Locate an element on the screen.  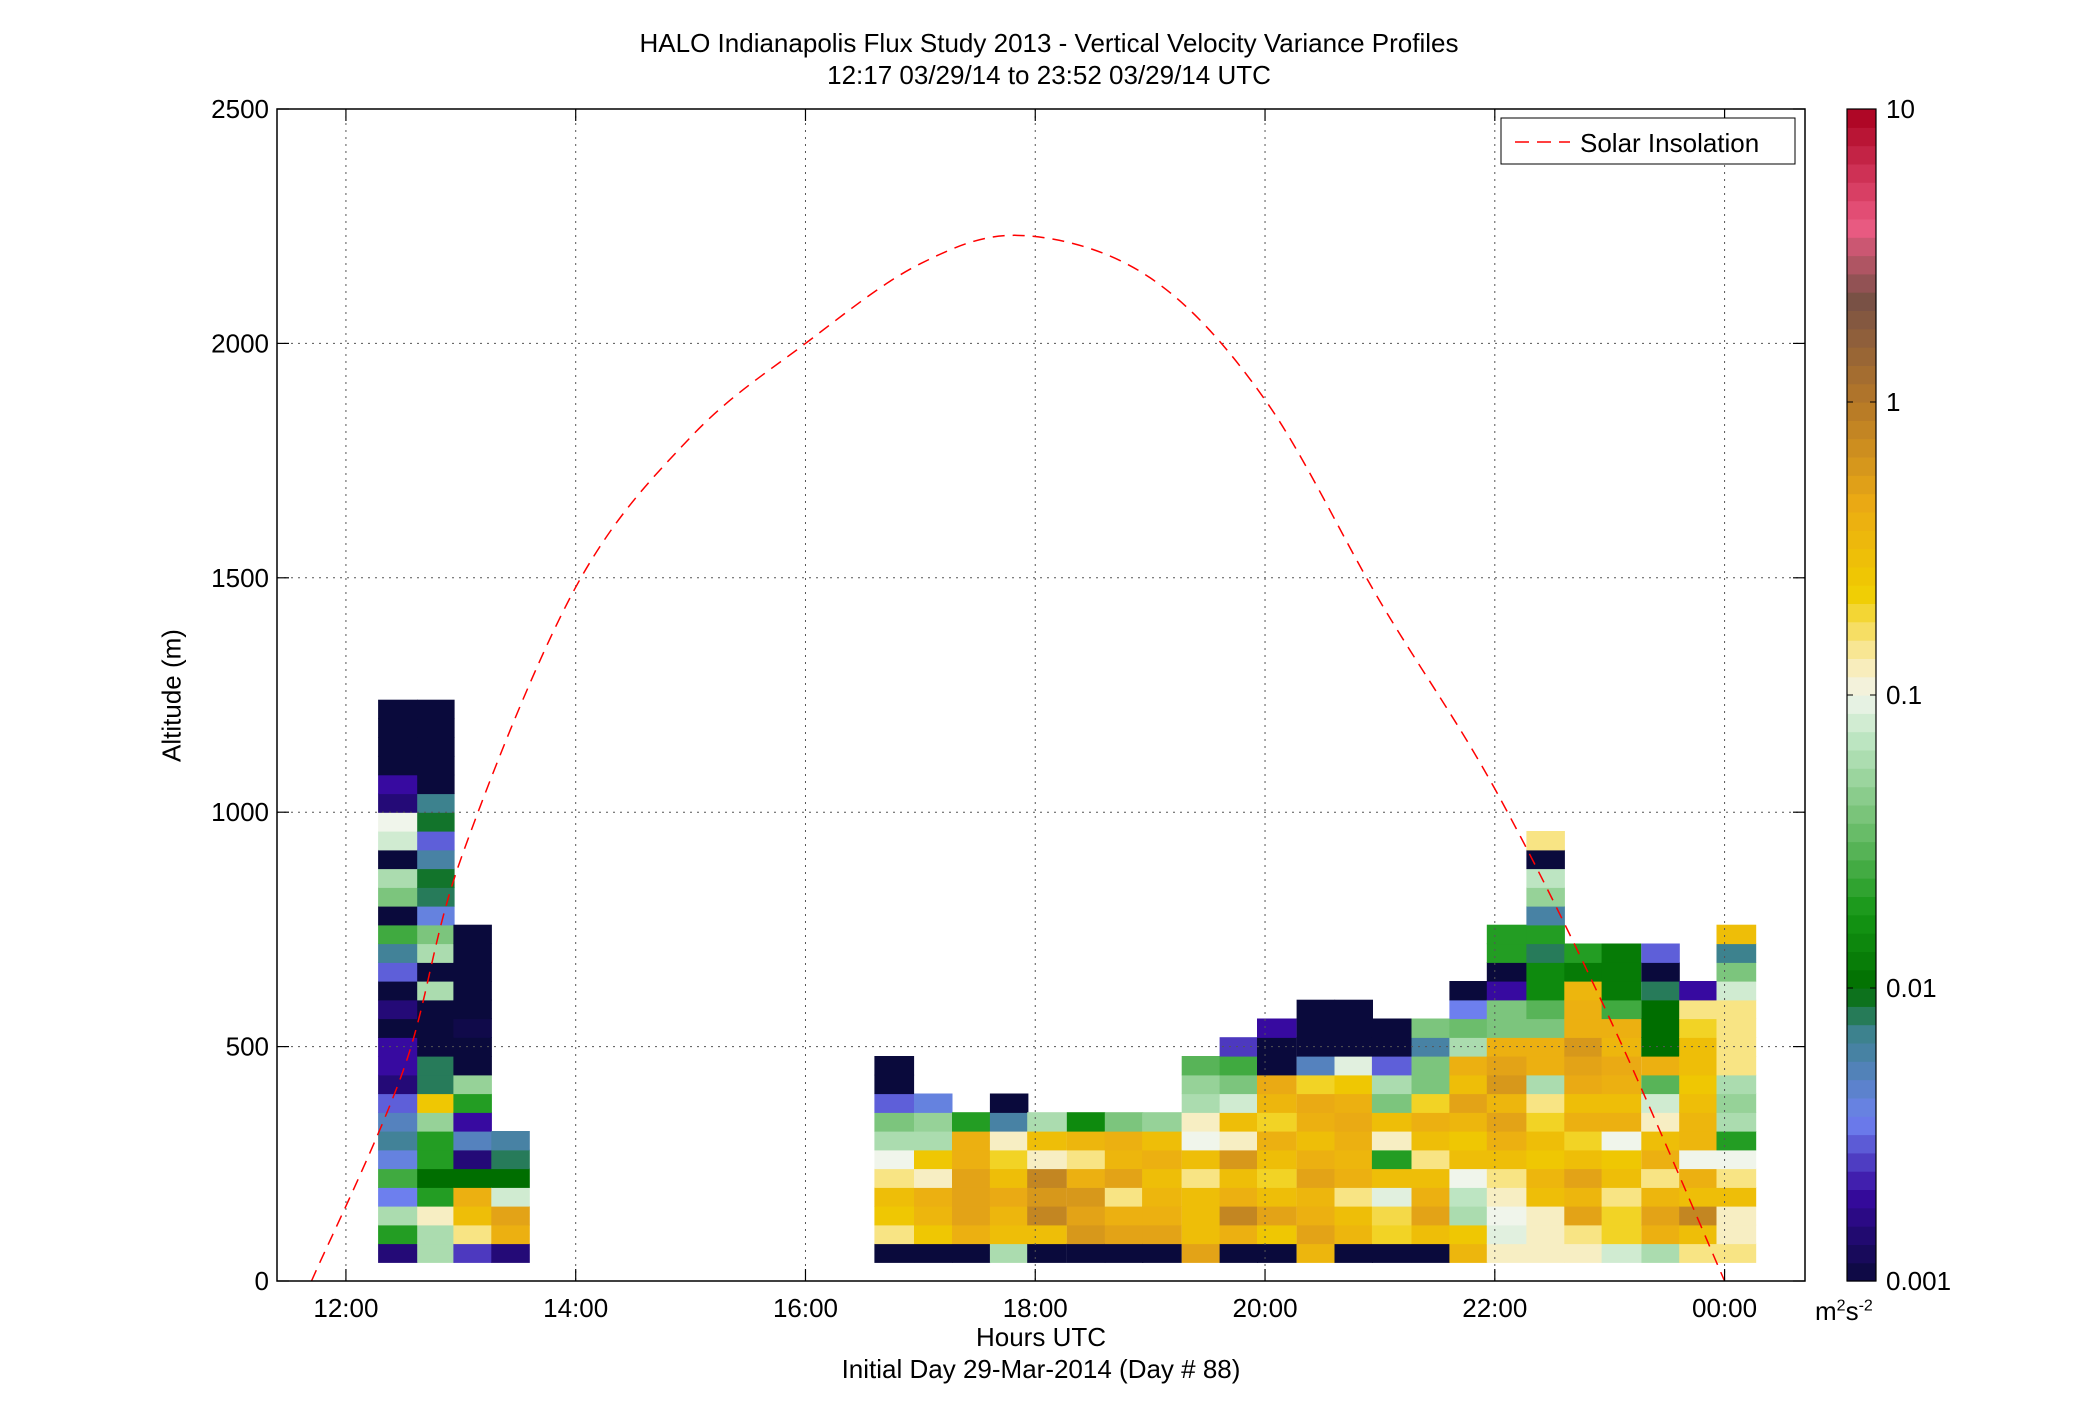
colorbar-tick-label: 1 is located at coordinates (1893, 402).